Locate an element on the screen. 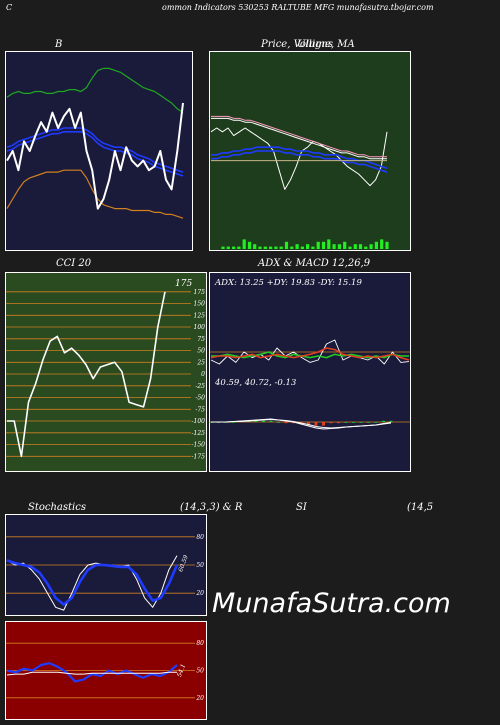  cci-tick-label: 125 is located at coordinates (200, 315).